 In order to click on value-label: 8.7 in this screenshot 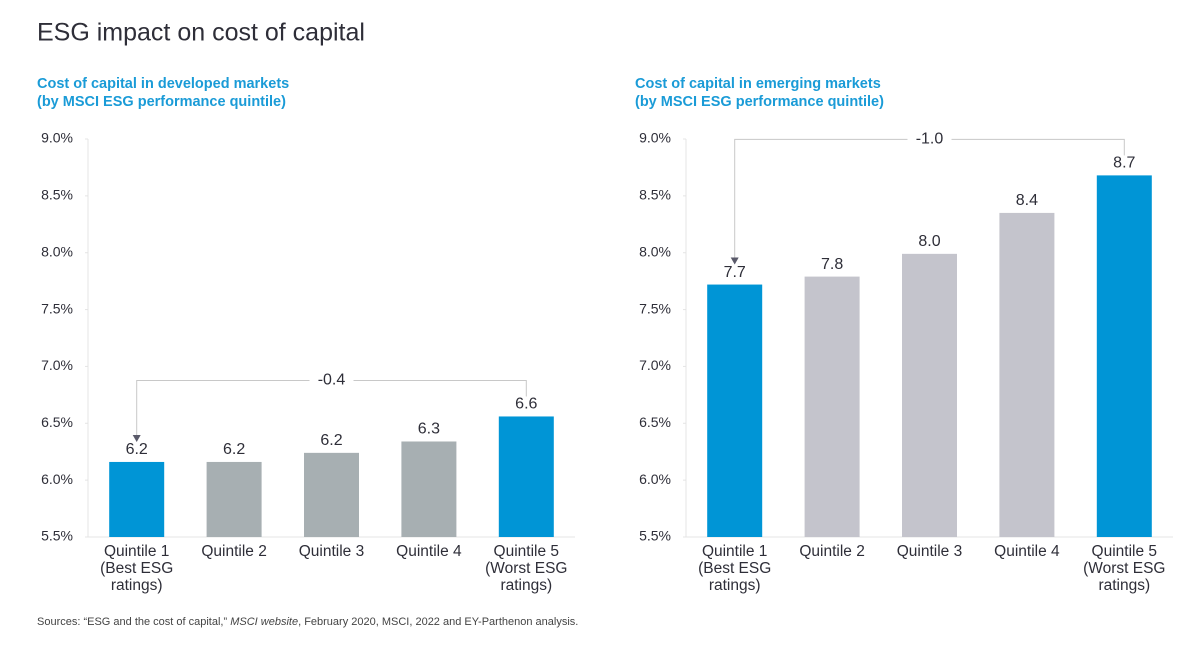, I will do `click(1124, 163)`.